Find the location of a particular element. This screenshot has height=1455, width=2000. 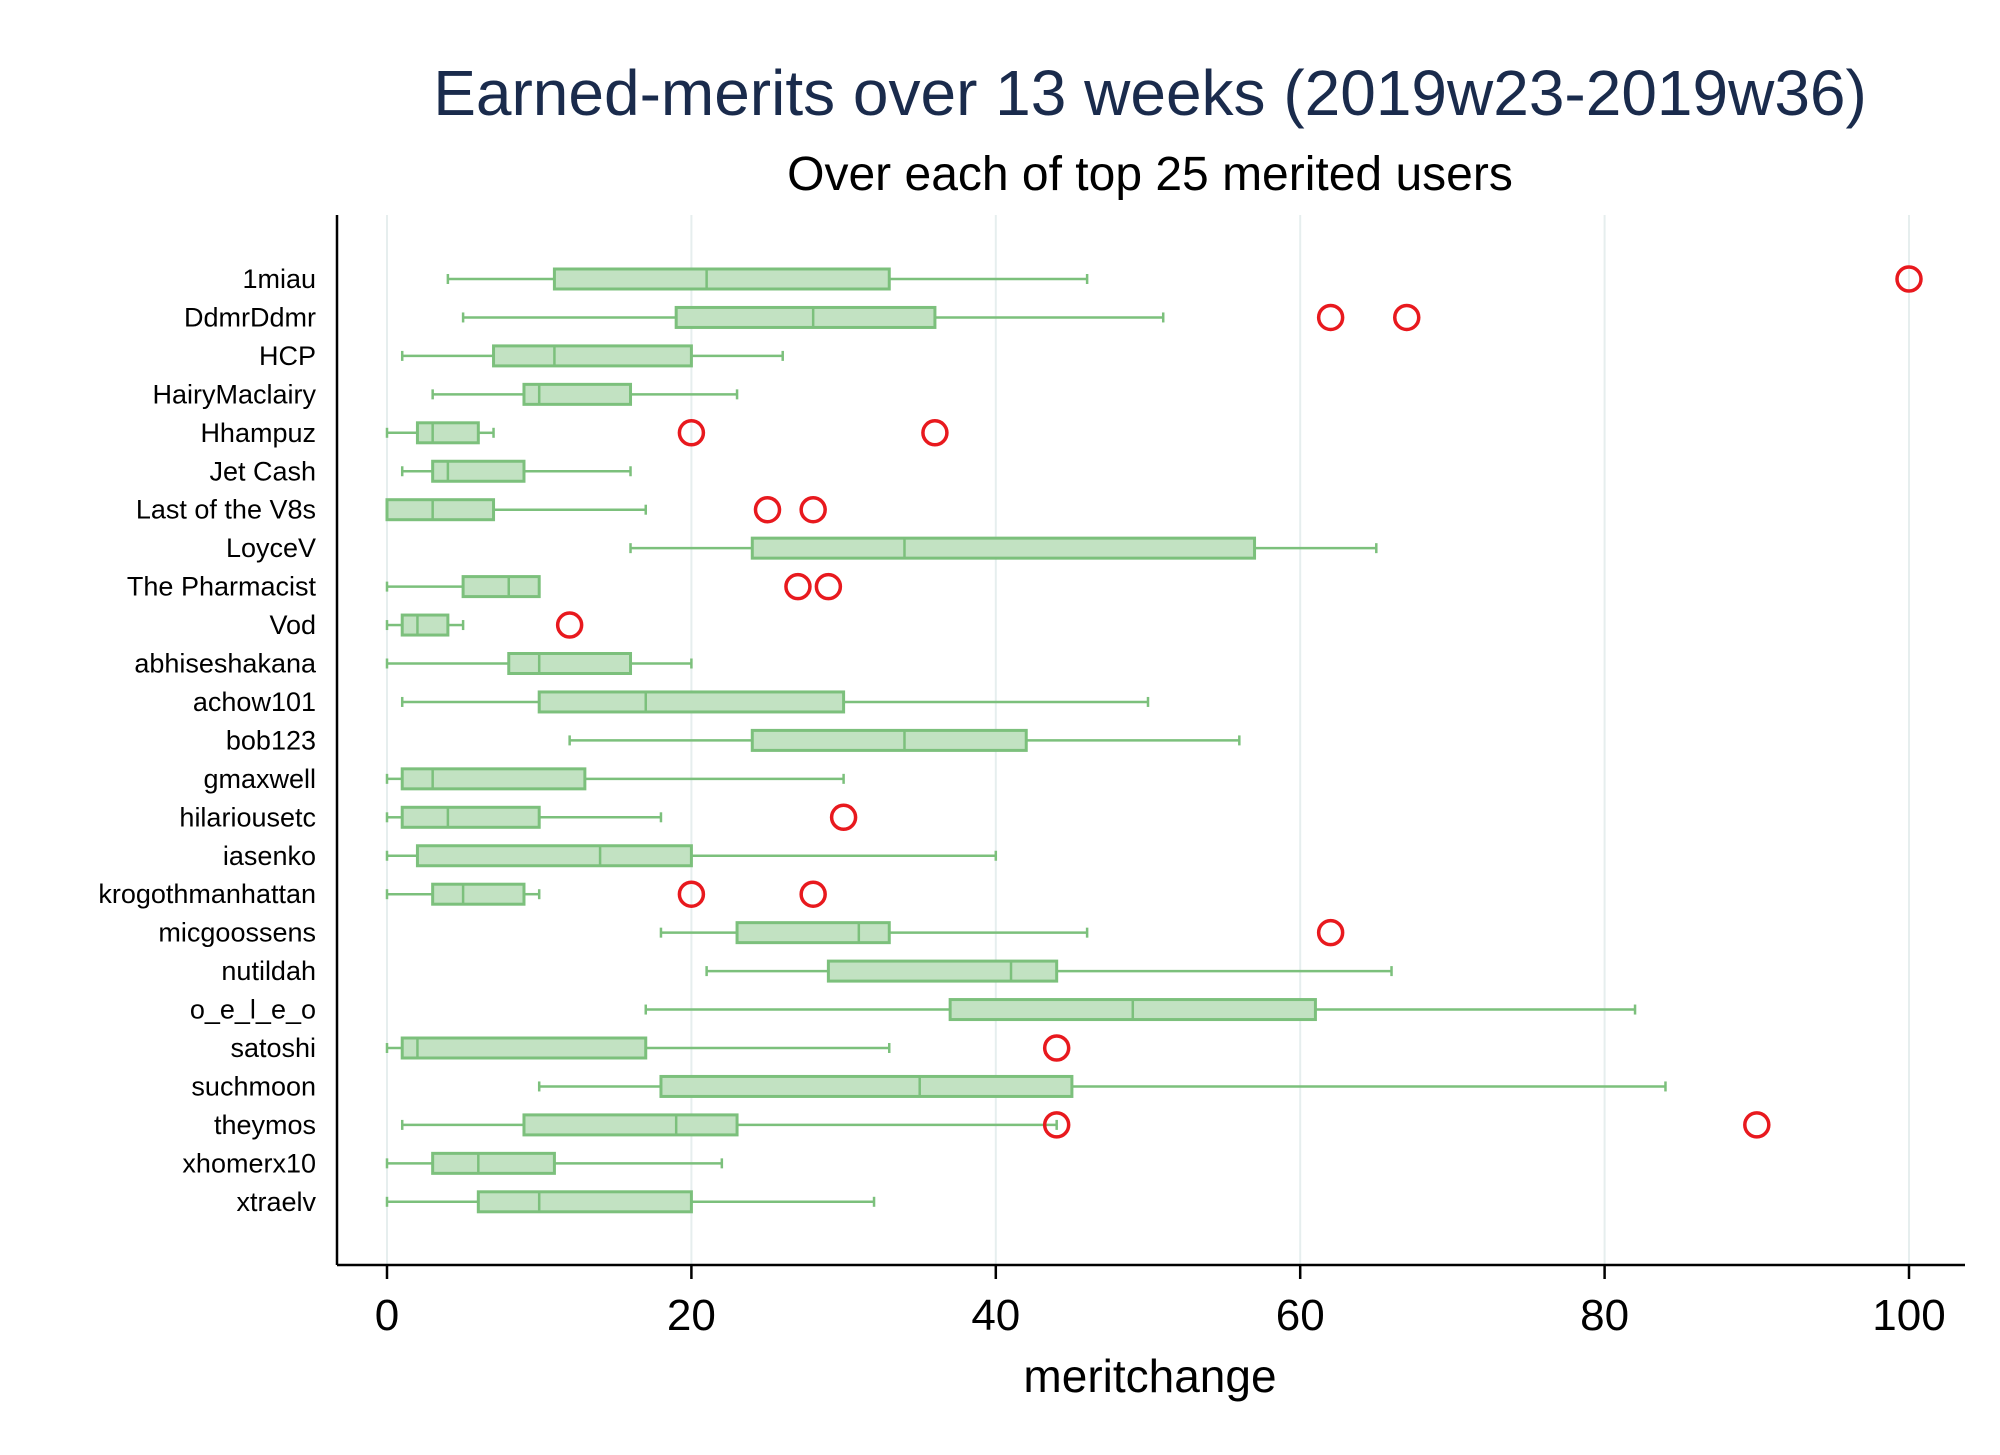

category-label: bob123 is located at coordinates (271, 740).